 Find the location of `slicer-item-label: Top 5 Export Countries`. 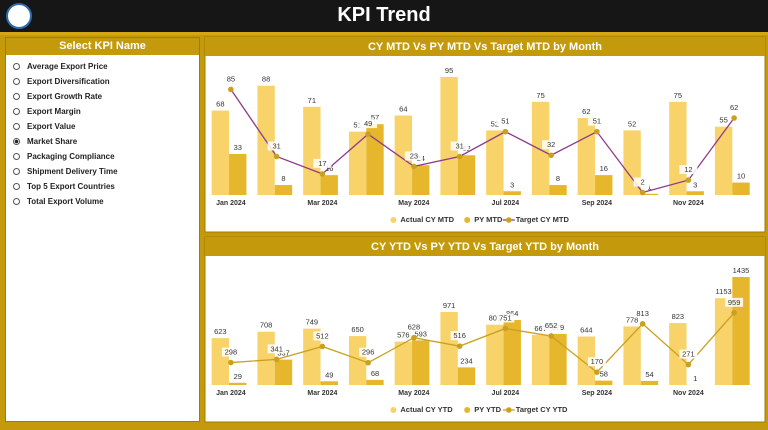

slicer-item-label: Top 5 Export Countries is located at coordinates (71, 186).